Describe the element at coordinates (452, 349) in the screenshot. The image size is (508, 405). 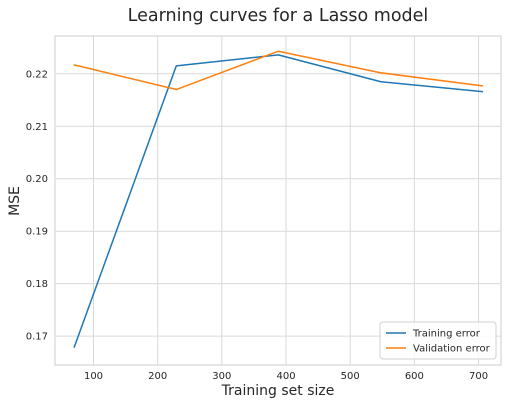
I see `legend-label-validation: Validation error` at that location.